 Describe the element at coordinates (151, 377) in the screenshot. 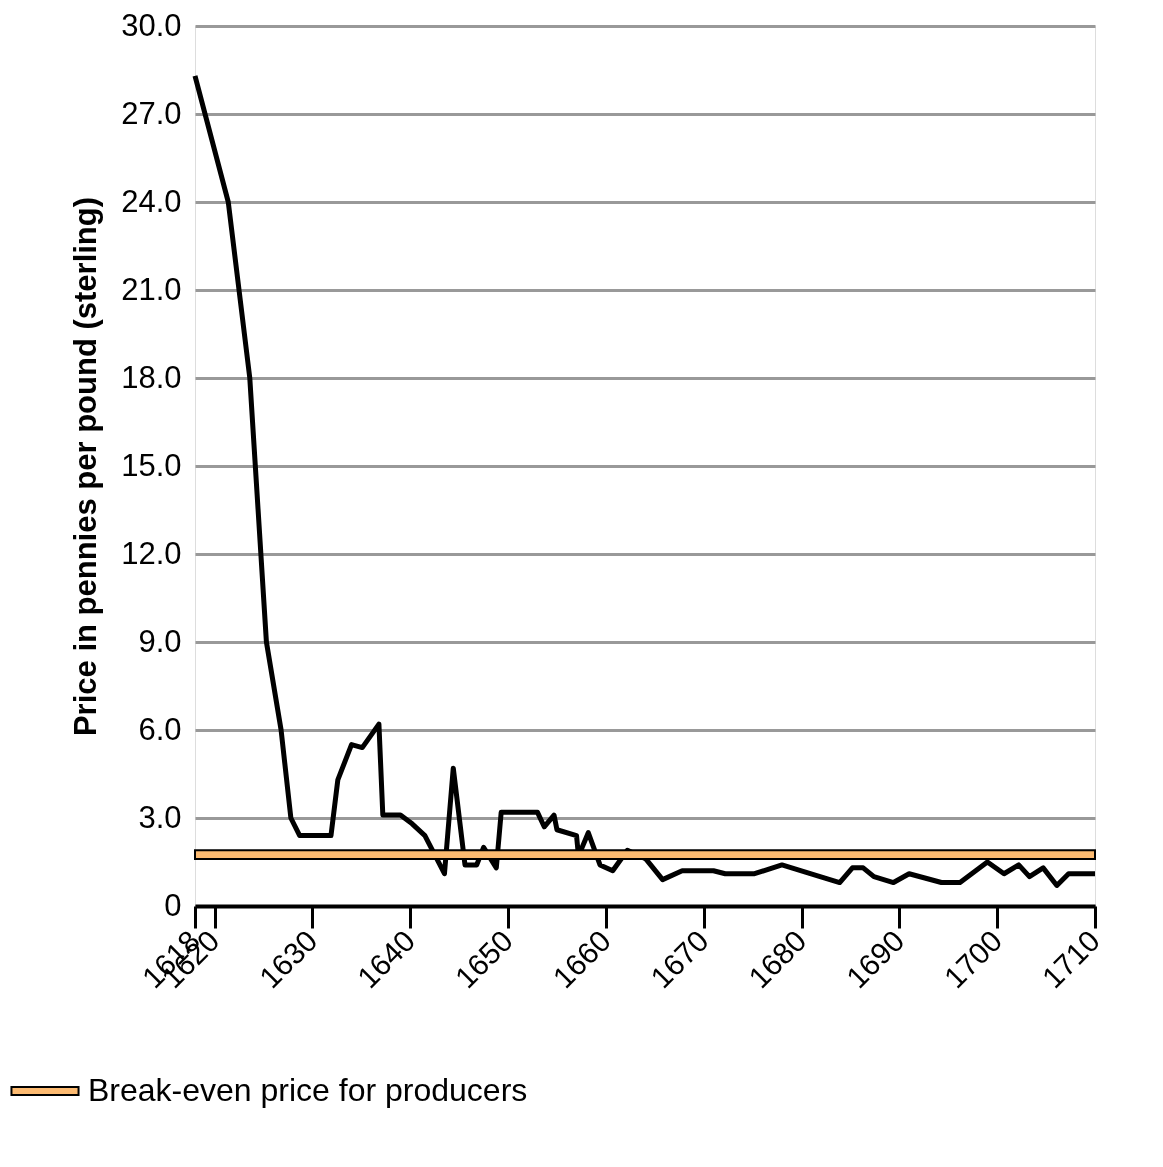

I see `y-tick-label: 18.0` at that location.